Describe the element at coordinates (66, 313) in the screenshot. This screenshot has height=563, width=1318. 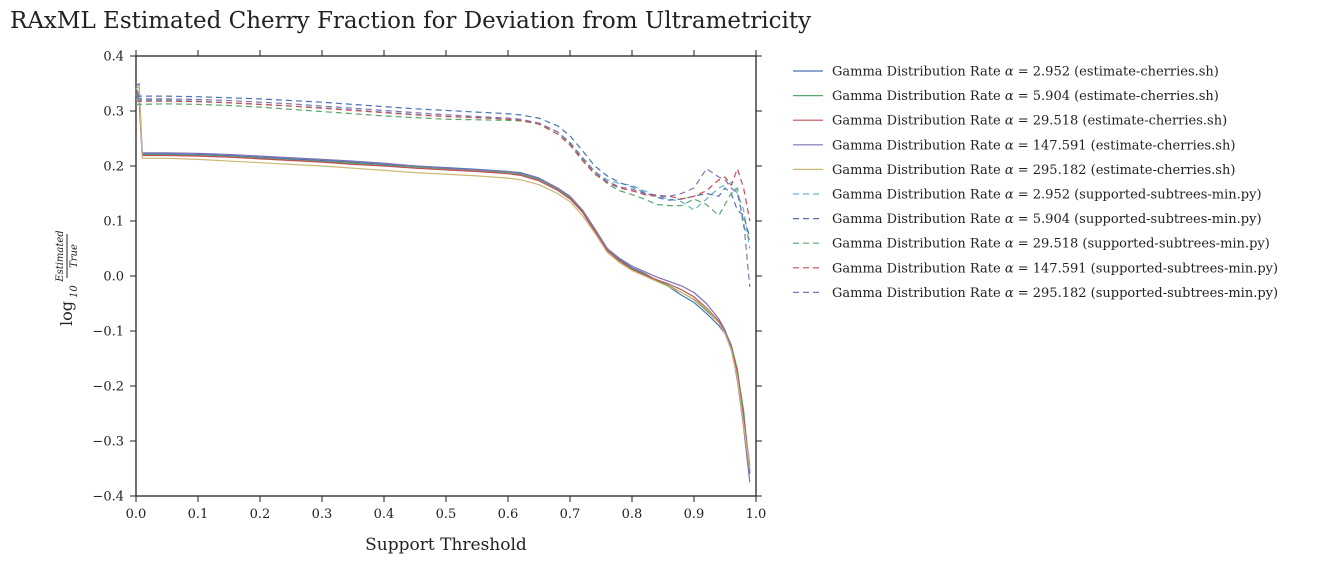
I see `y-label-log: log` at that location.